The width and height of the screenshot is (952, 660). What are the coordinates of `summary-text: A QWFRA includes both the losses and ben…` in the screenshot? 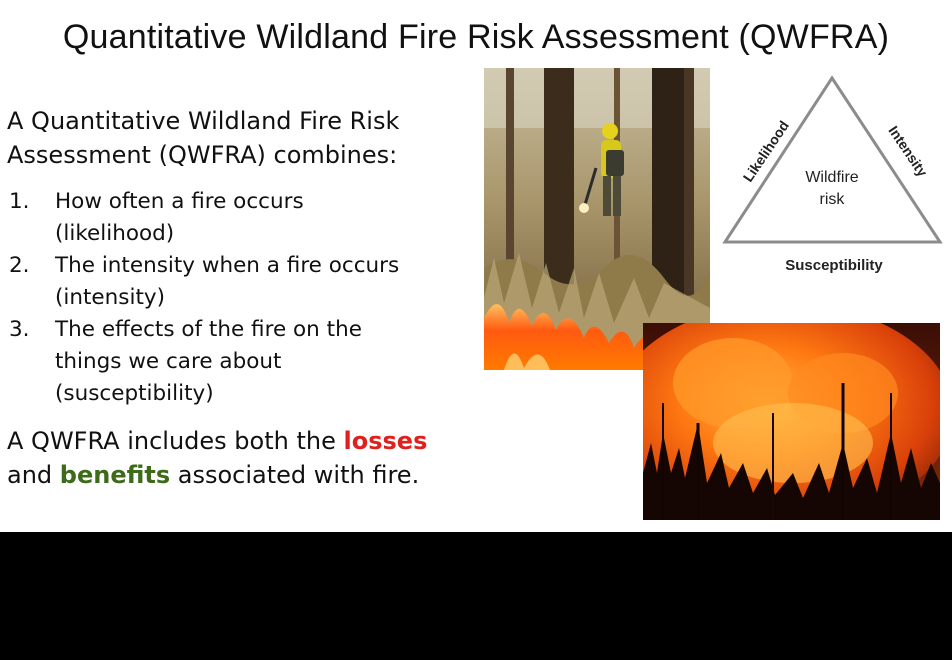 It's located at (242, 458).